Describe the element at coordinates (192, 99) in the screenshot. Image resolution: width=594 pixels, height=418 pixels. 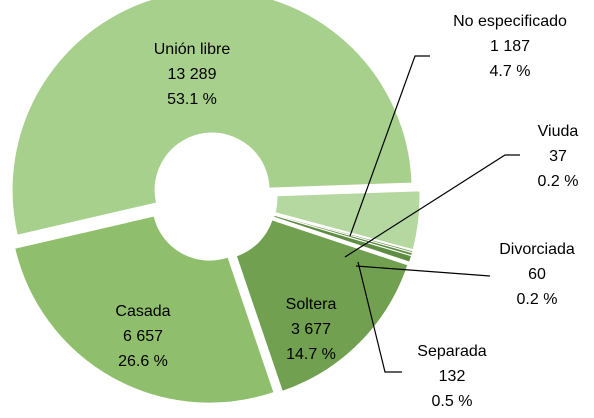
I see `percentage-label: 53.1 %` at that location.